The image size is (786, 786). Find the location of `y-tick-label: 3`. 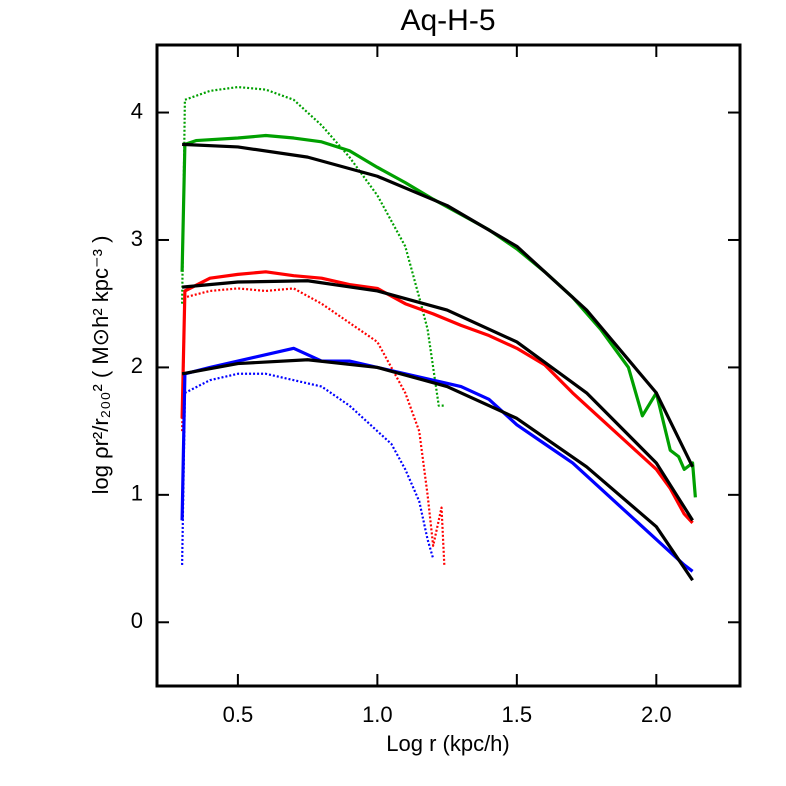

y-tick-label: 3 is located at coordinates (137, 238).